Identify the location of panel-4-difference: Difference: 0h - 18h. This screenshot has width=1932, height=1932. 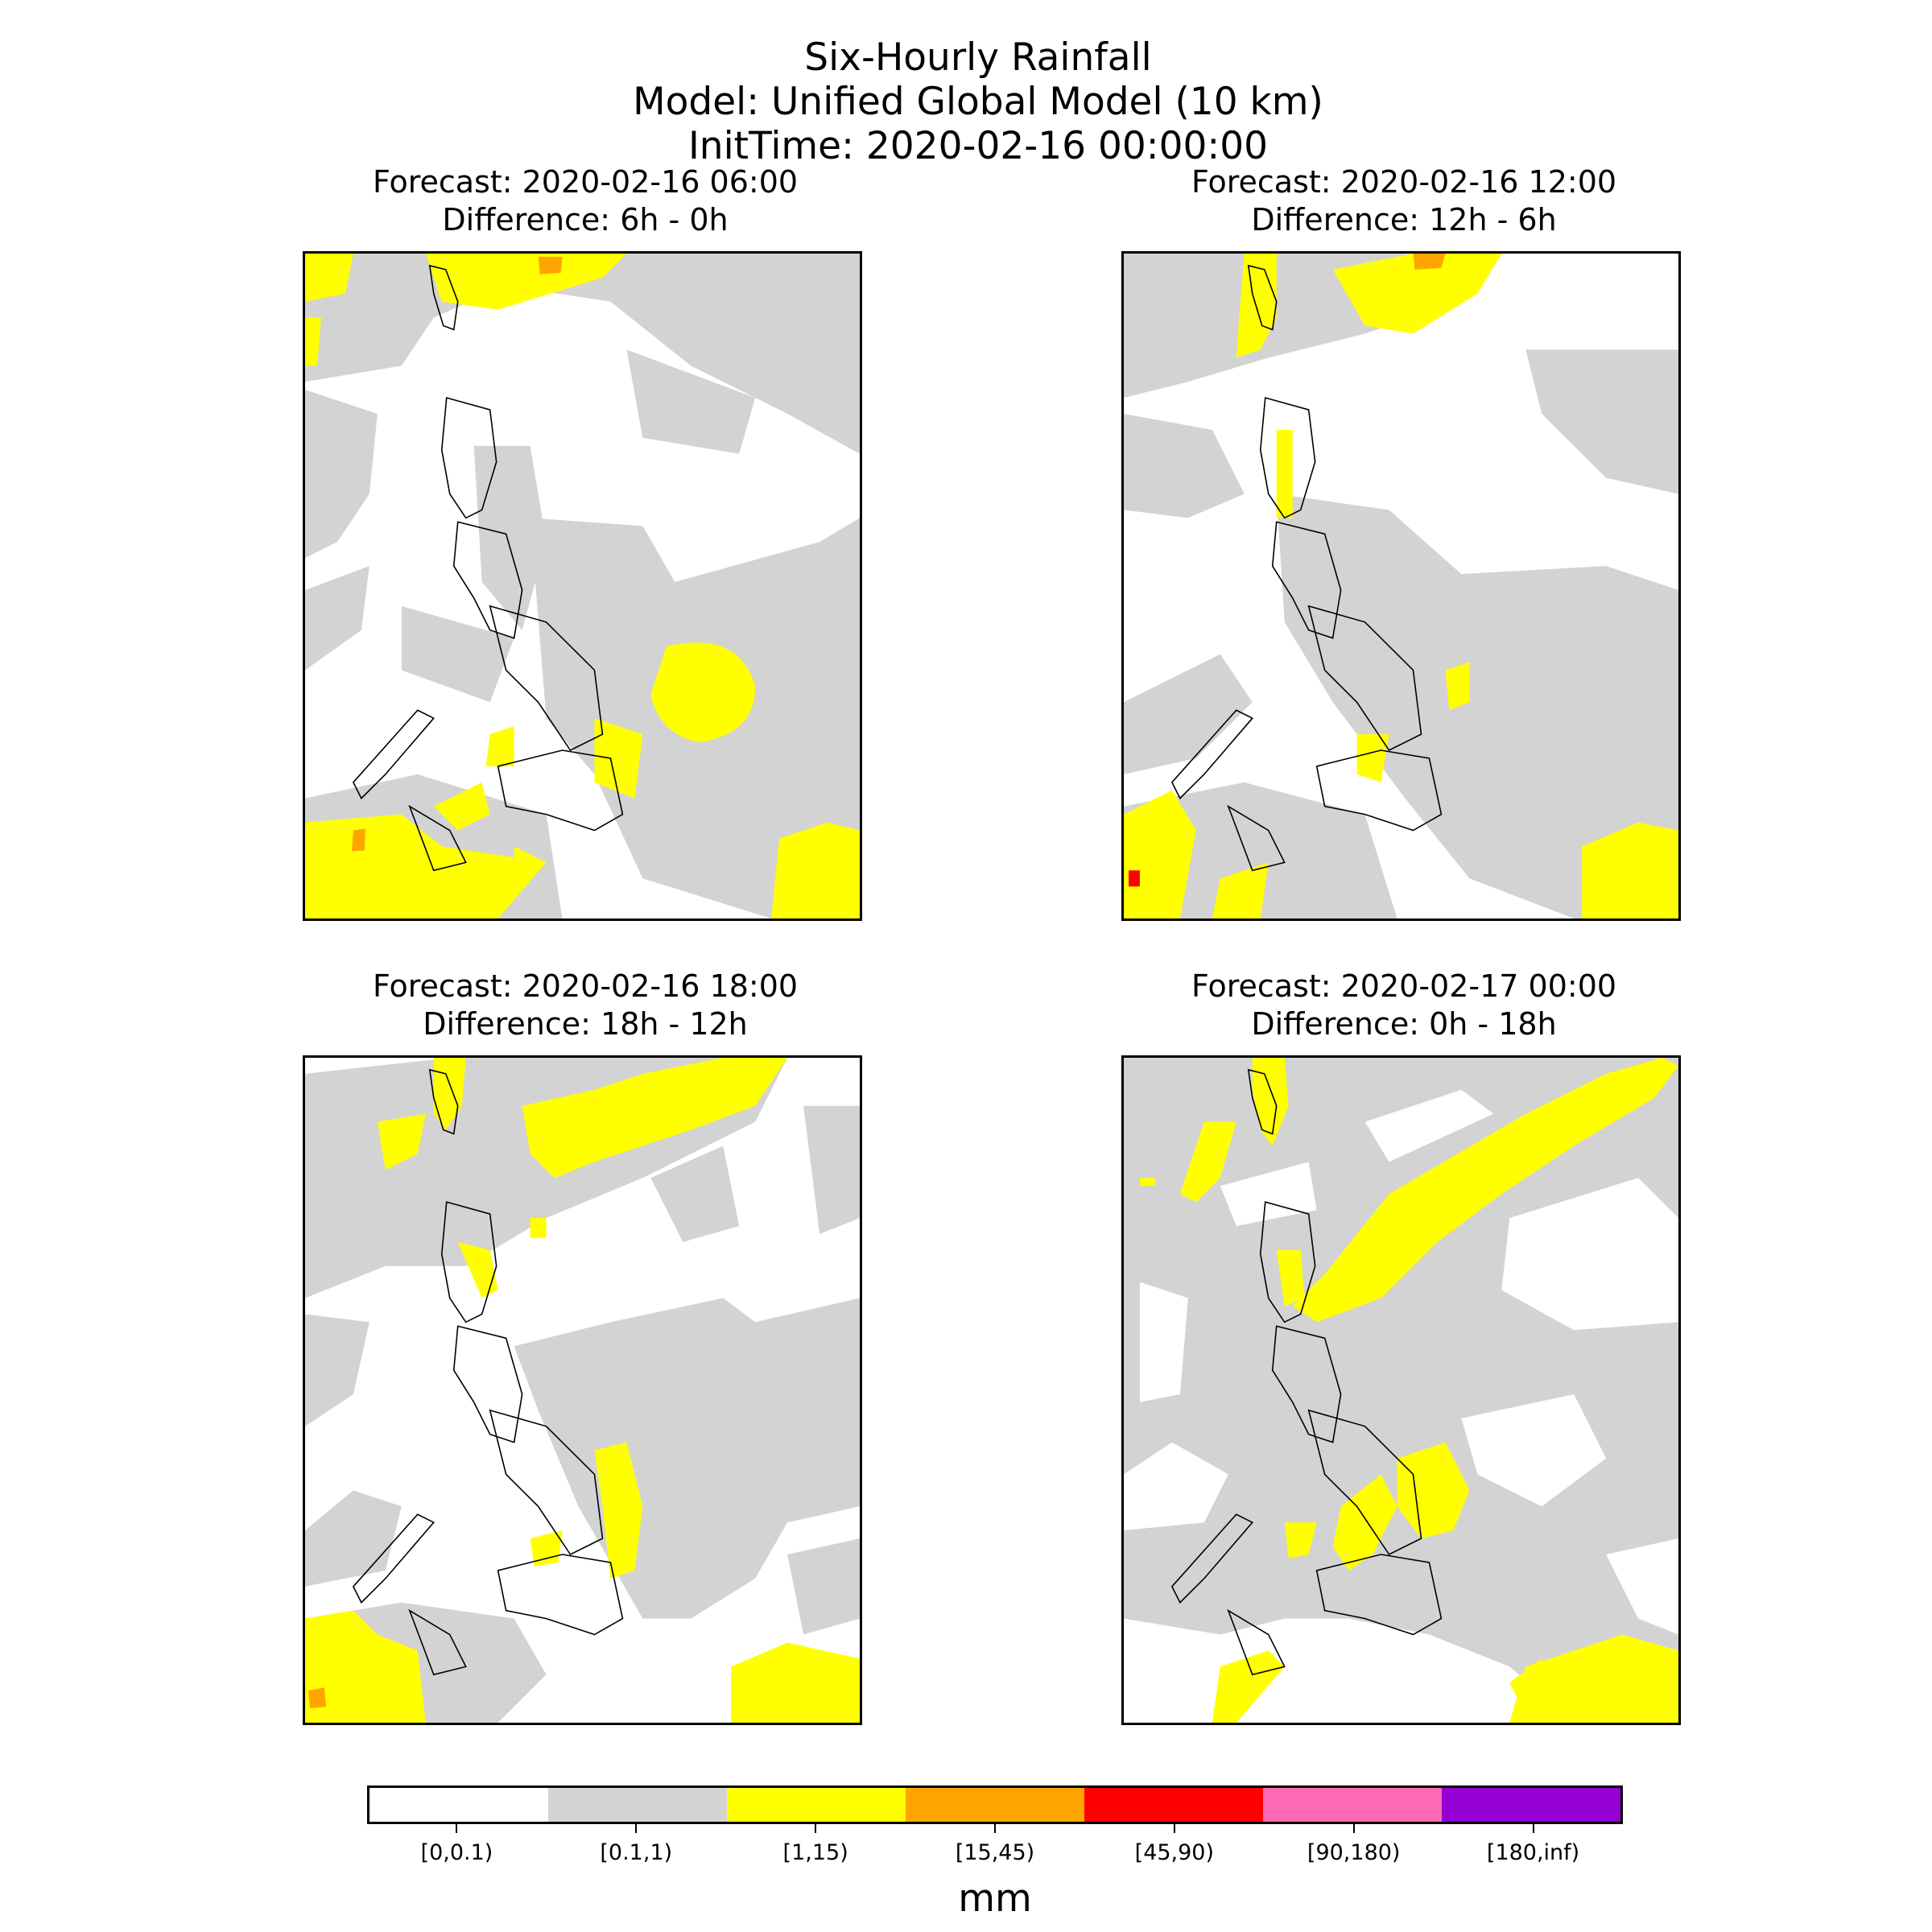
(1403, 1024).